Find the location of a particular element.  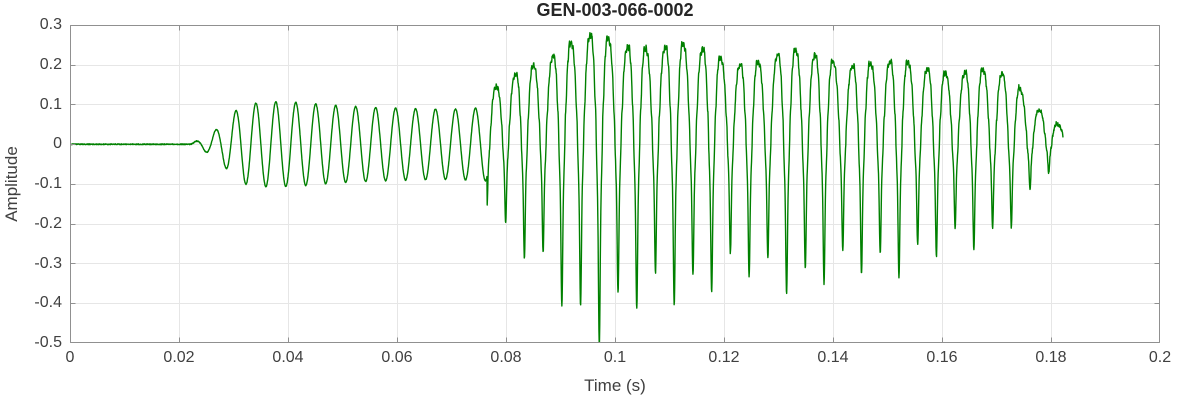

x-tick-label: 0.04 is located at coordinates (288, 357).